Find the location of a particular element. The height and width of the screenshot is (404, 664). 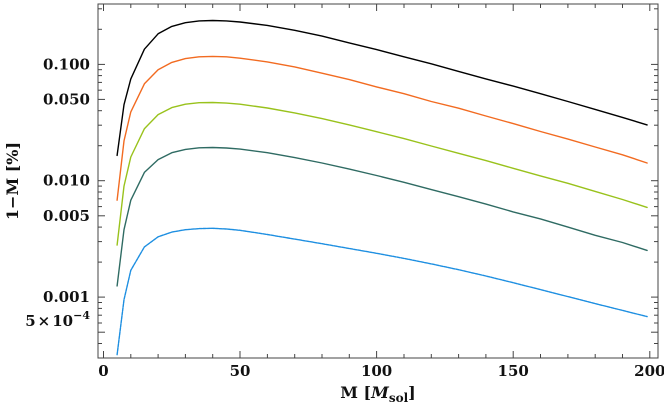

x-axis-title: M [Msol] is located at coordinates (377, 393).